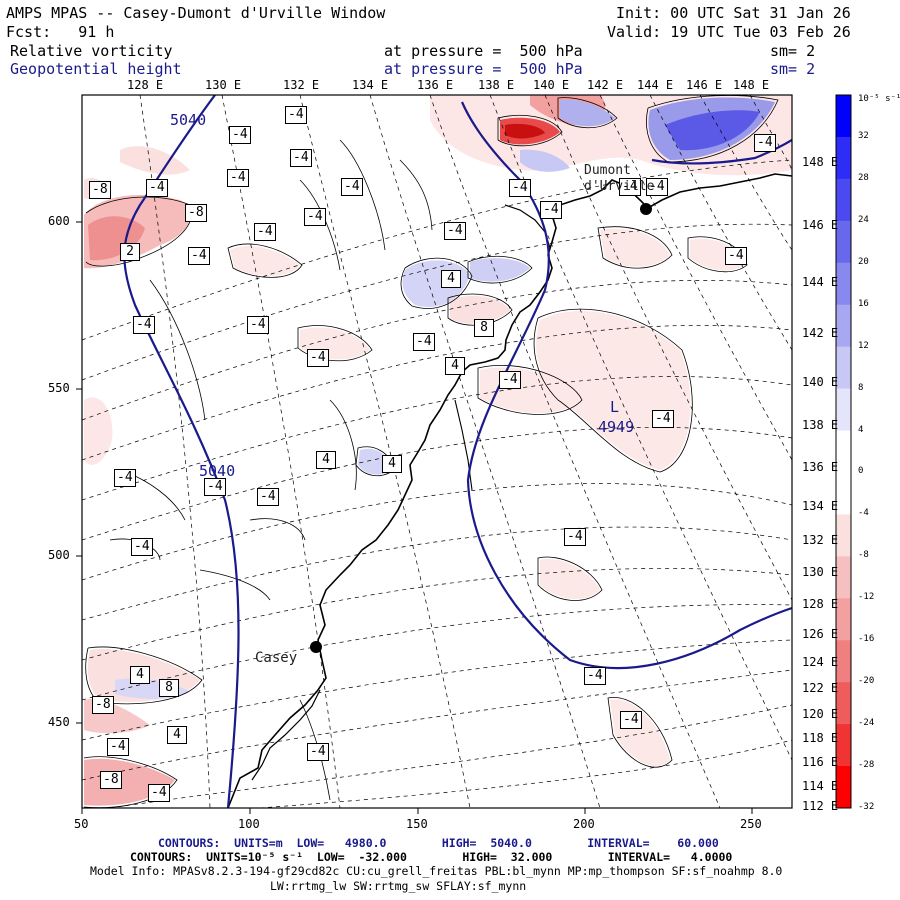 This screenshot has width=900, height=900. Describe the element at coordinates (249, 824) in the screenshot. I see `x-tick-label: 100` at that location.